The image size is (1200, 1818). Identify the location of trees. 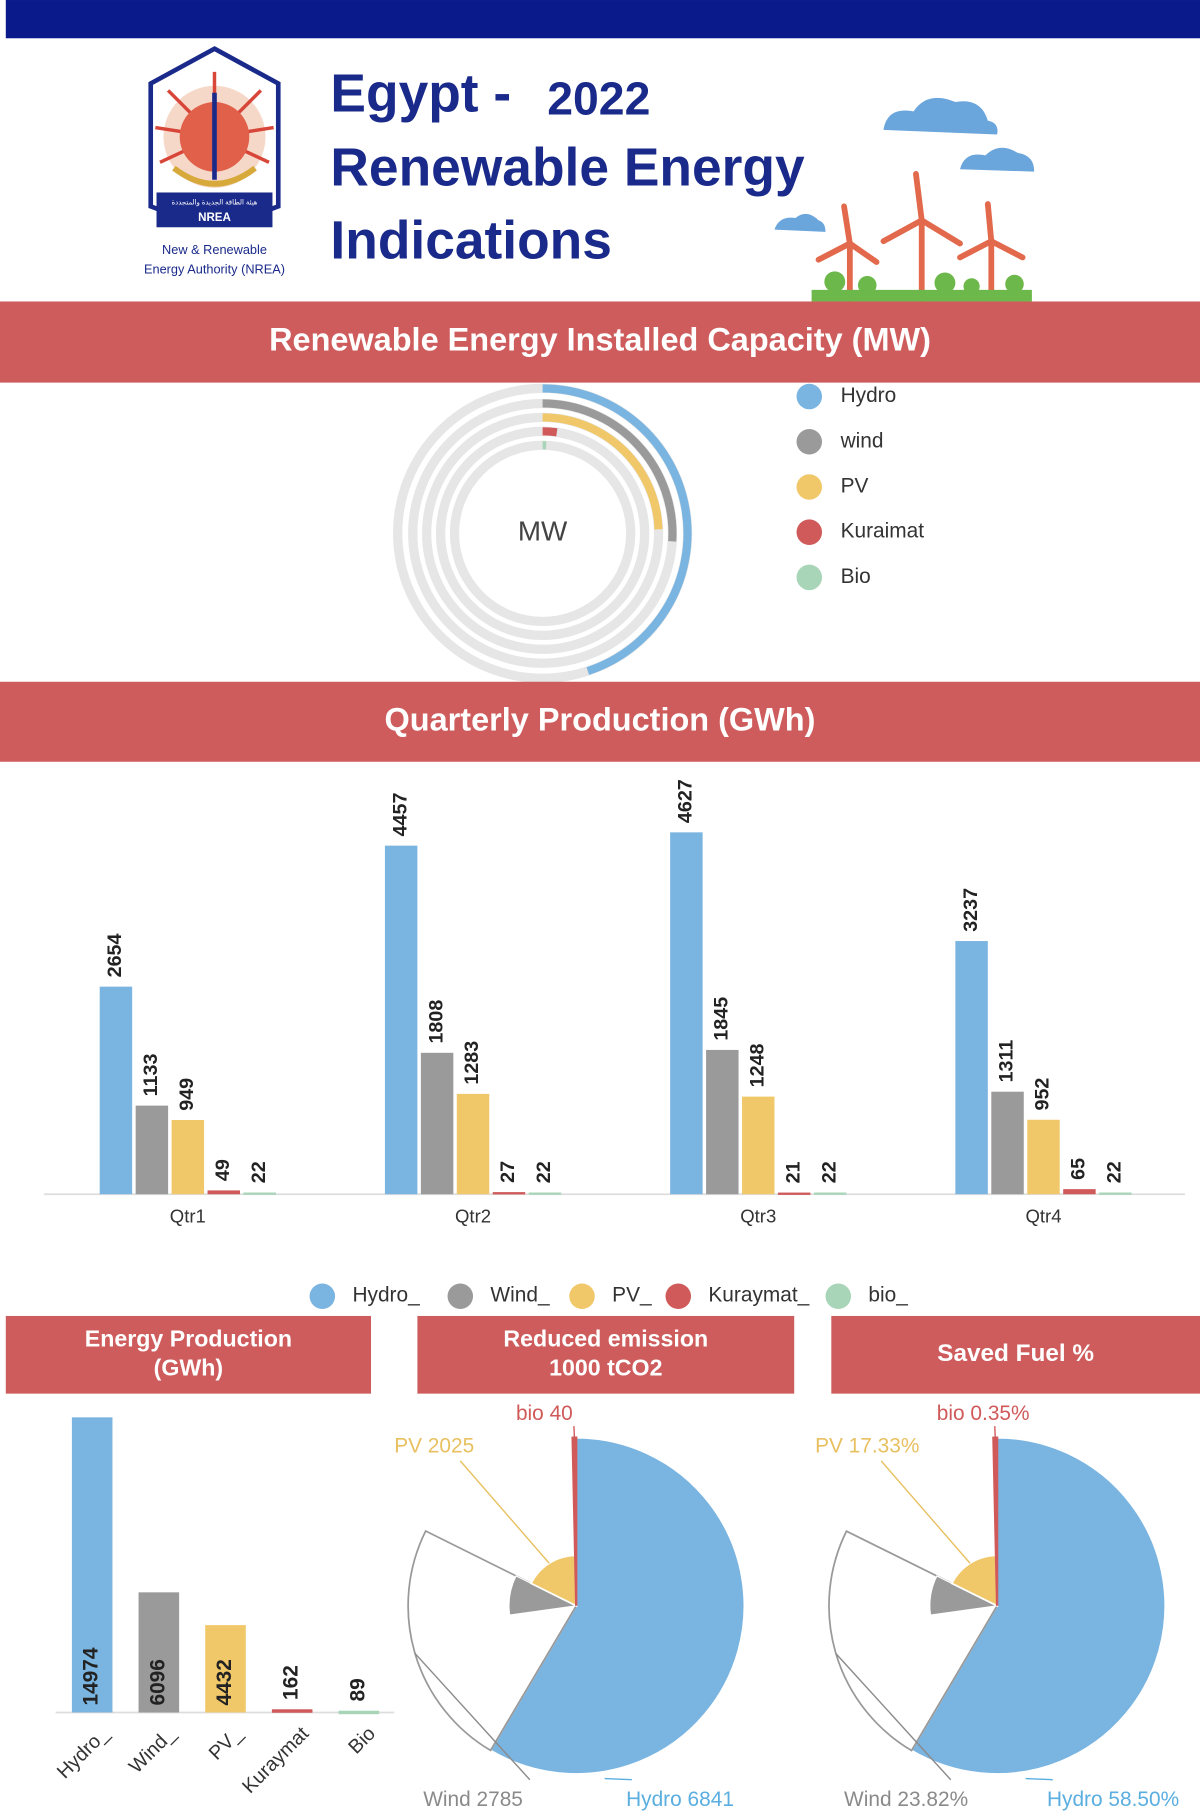
(921, 286).